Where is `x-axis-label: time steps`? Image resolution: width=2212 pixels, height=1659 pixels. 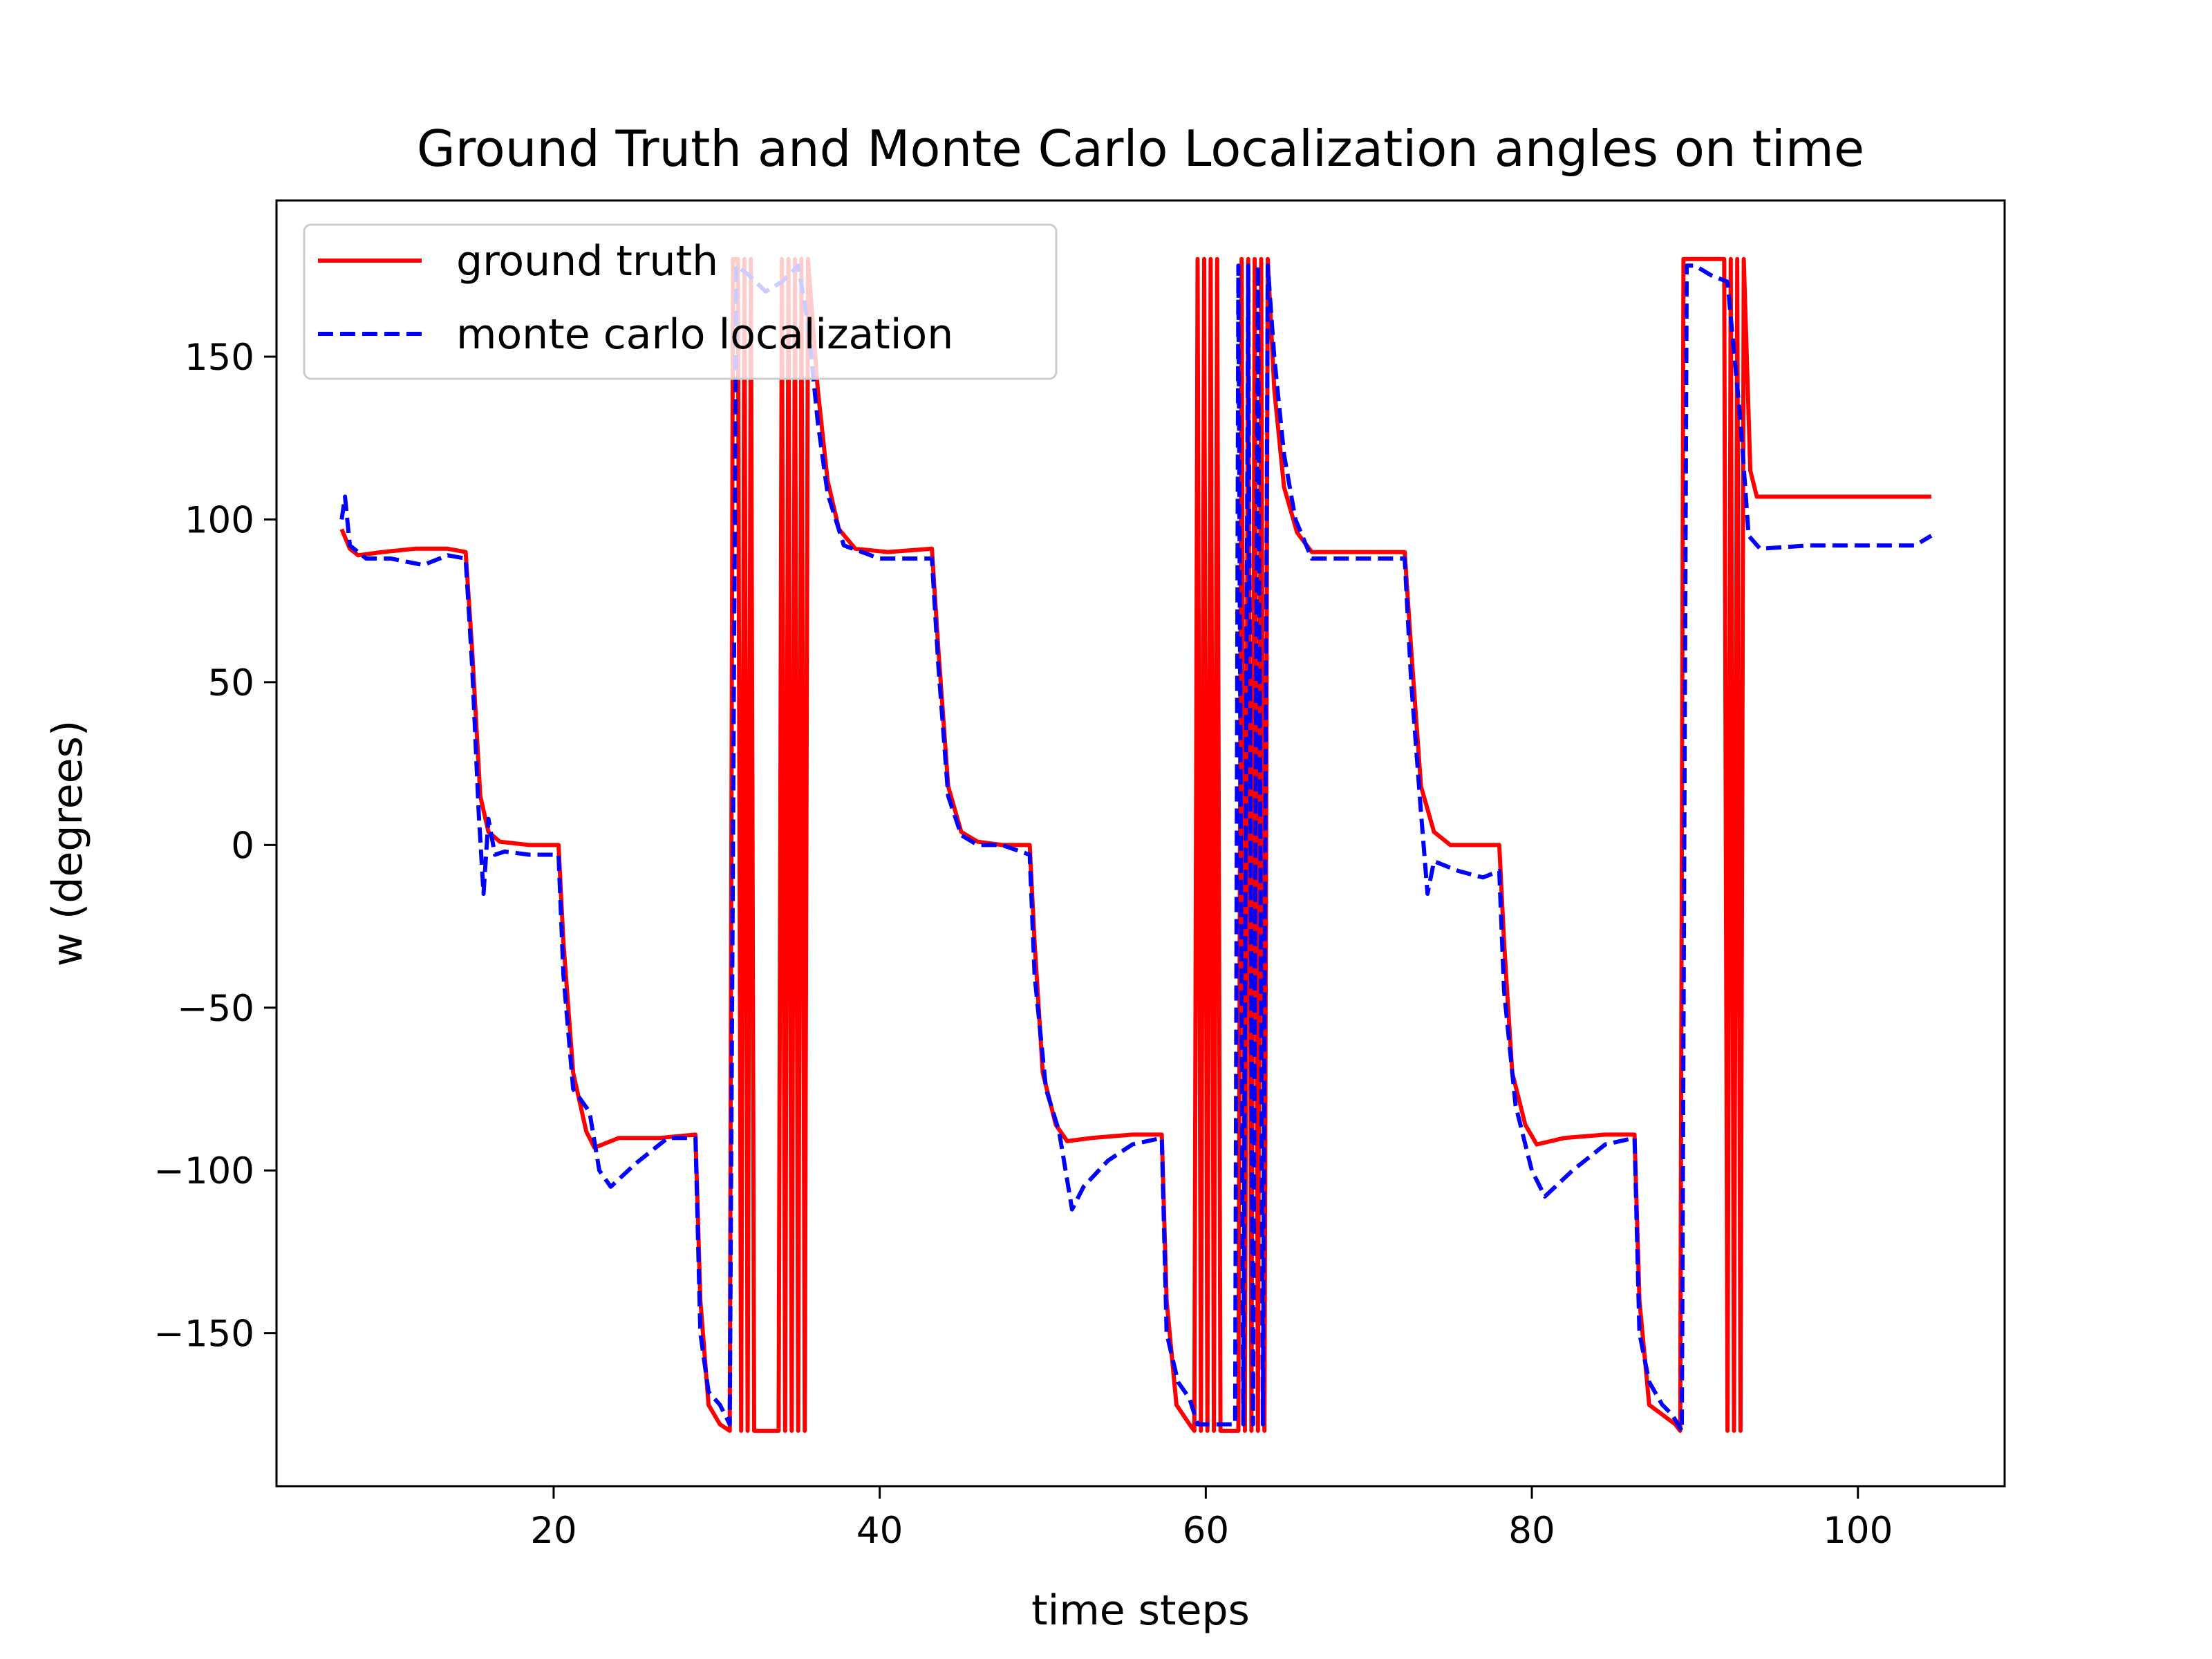 x-axis-label: time steps is located at coordinates (1140, 1610).